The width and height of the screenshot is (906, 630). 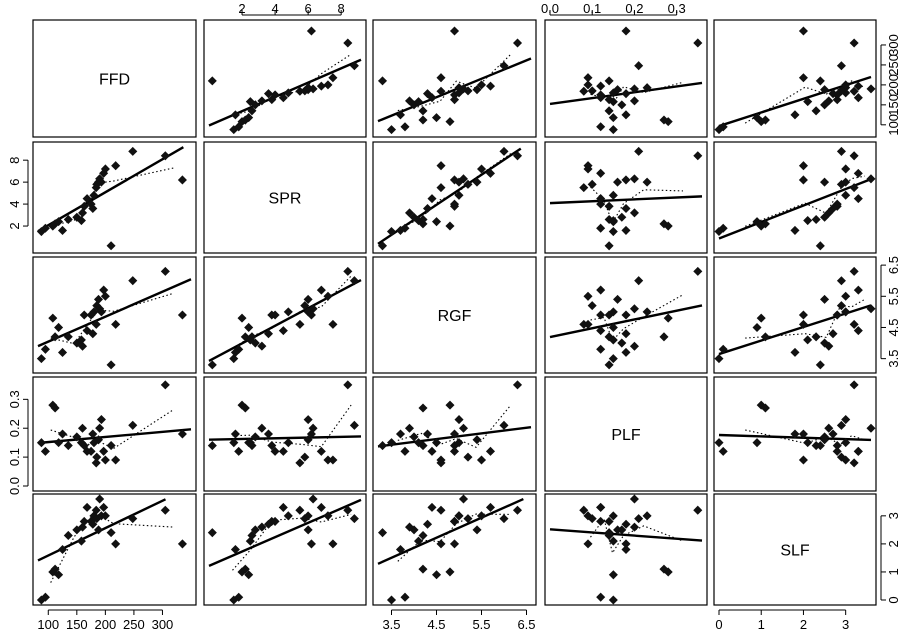 I want to click on tick-label-bottom-slf: 1, so click(x=761, y=623).